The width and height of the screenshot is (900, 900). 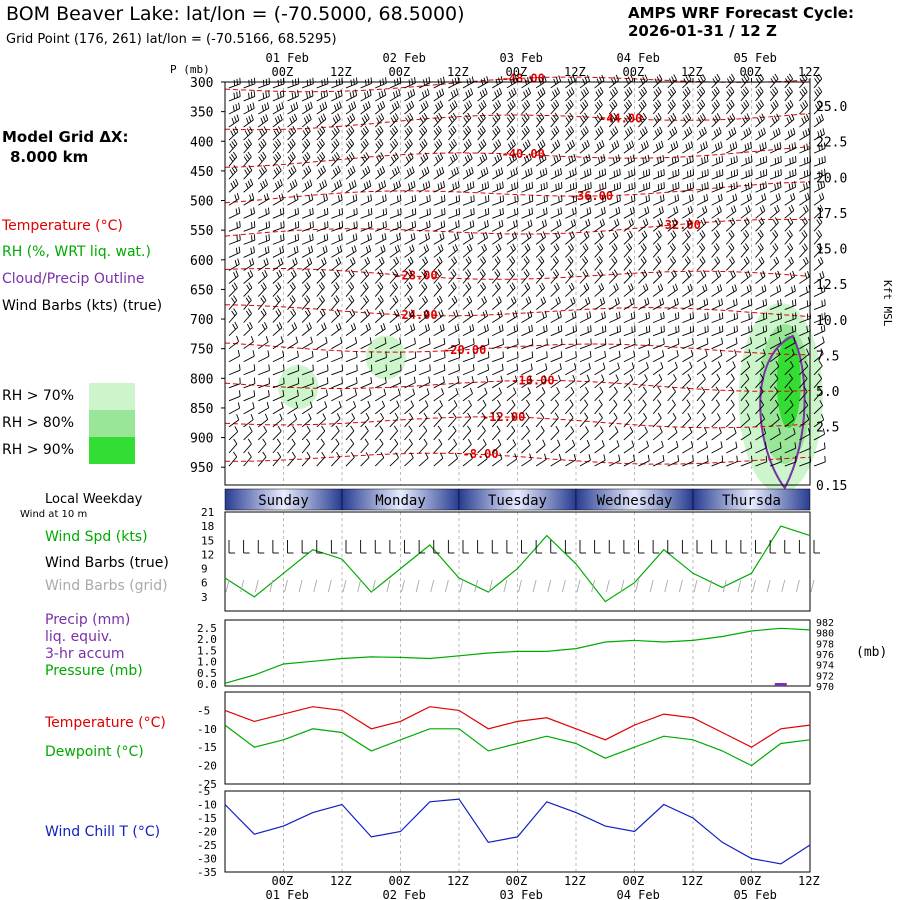 What do you see at coordinates (825, 687) in the screenshot?
I see `pressure-right-tick-label: 970` at bounding box center [825, 687].